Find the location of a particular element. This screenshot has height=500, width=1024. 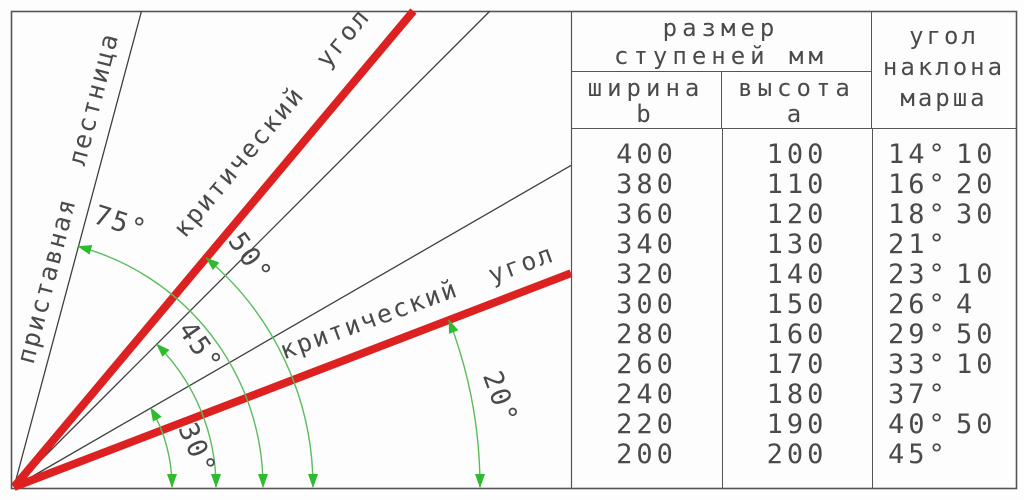

table-row: 200 200 45° is located at coordinates (793, 455).